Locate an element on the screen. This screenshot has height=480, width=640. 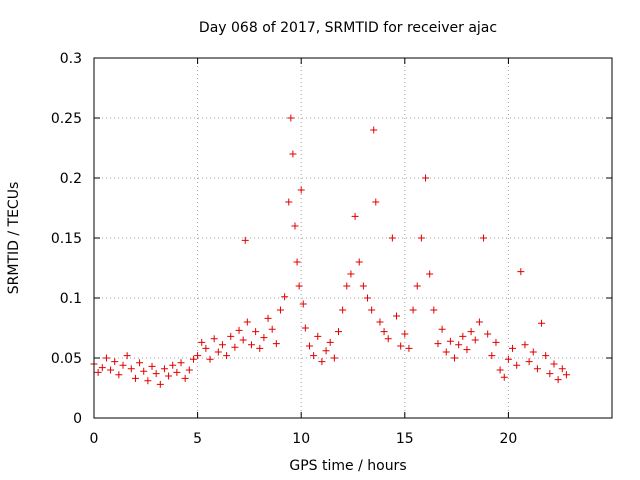
y-tick-label: 0.2 is located at coordinates (71, 179).